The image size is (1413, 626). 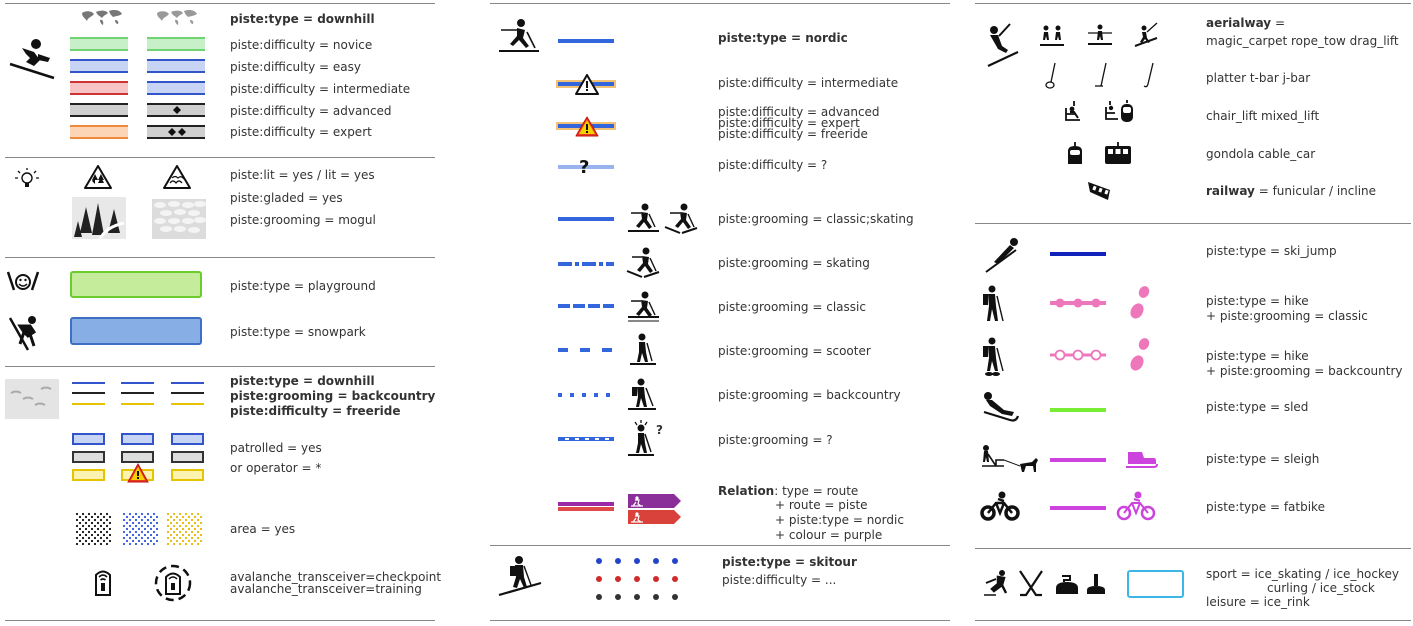 What do you see at coordinates (303, 286) in the screenshot?
I see `playground-label: piste:type = playground` at bounding box center [303, 286].